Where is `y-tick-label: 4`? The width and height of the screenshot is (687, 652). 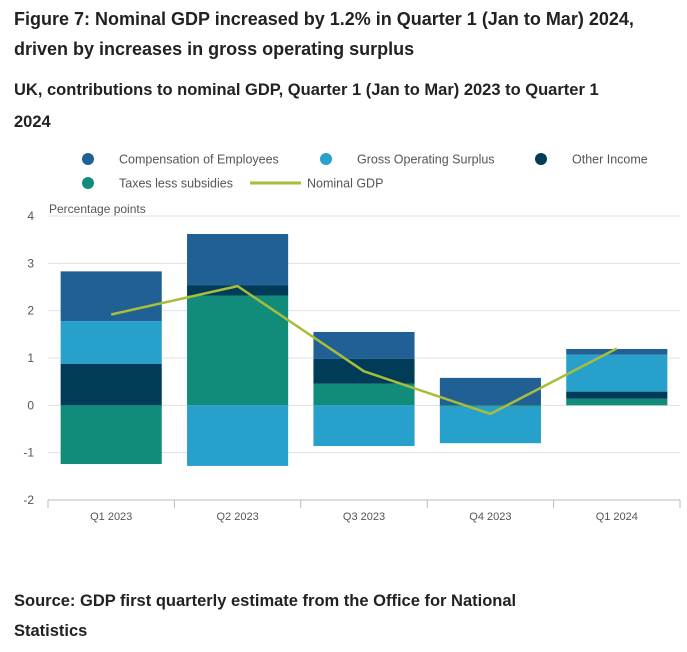
y-tick-label: 4 is located at coordinates (30, 216).